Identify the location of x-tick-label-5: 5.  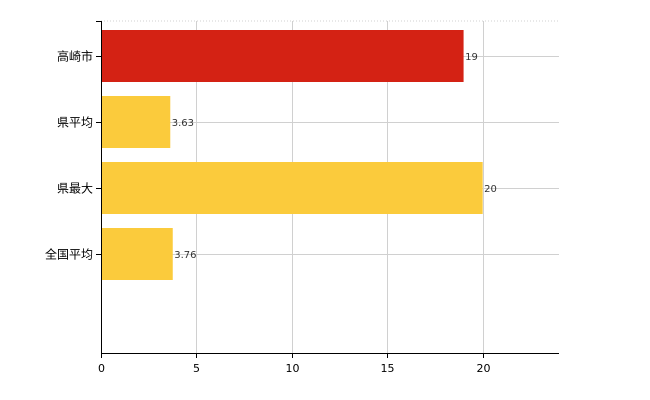
(196, 368).